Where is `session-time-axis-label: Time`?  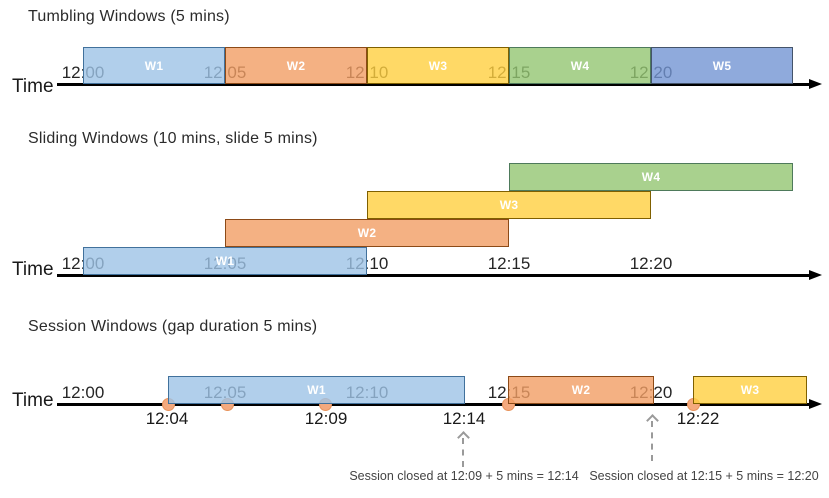
session-time-axis-label: Time is located at coordinates (33, 400).